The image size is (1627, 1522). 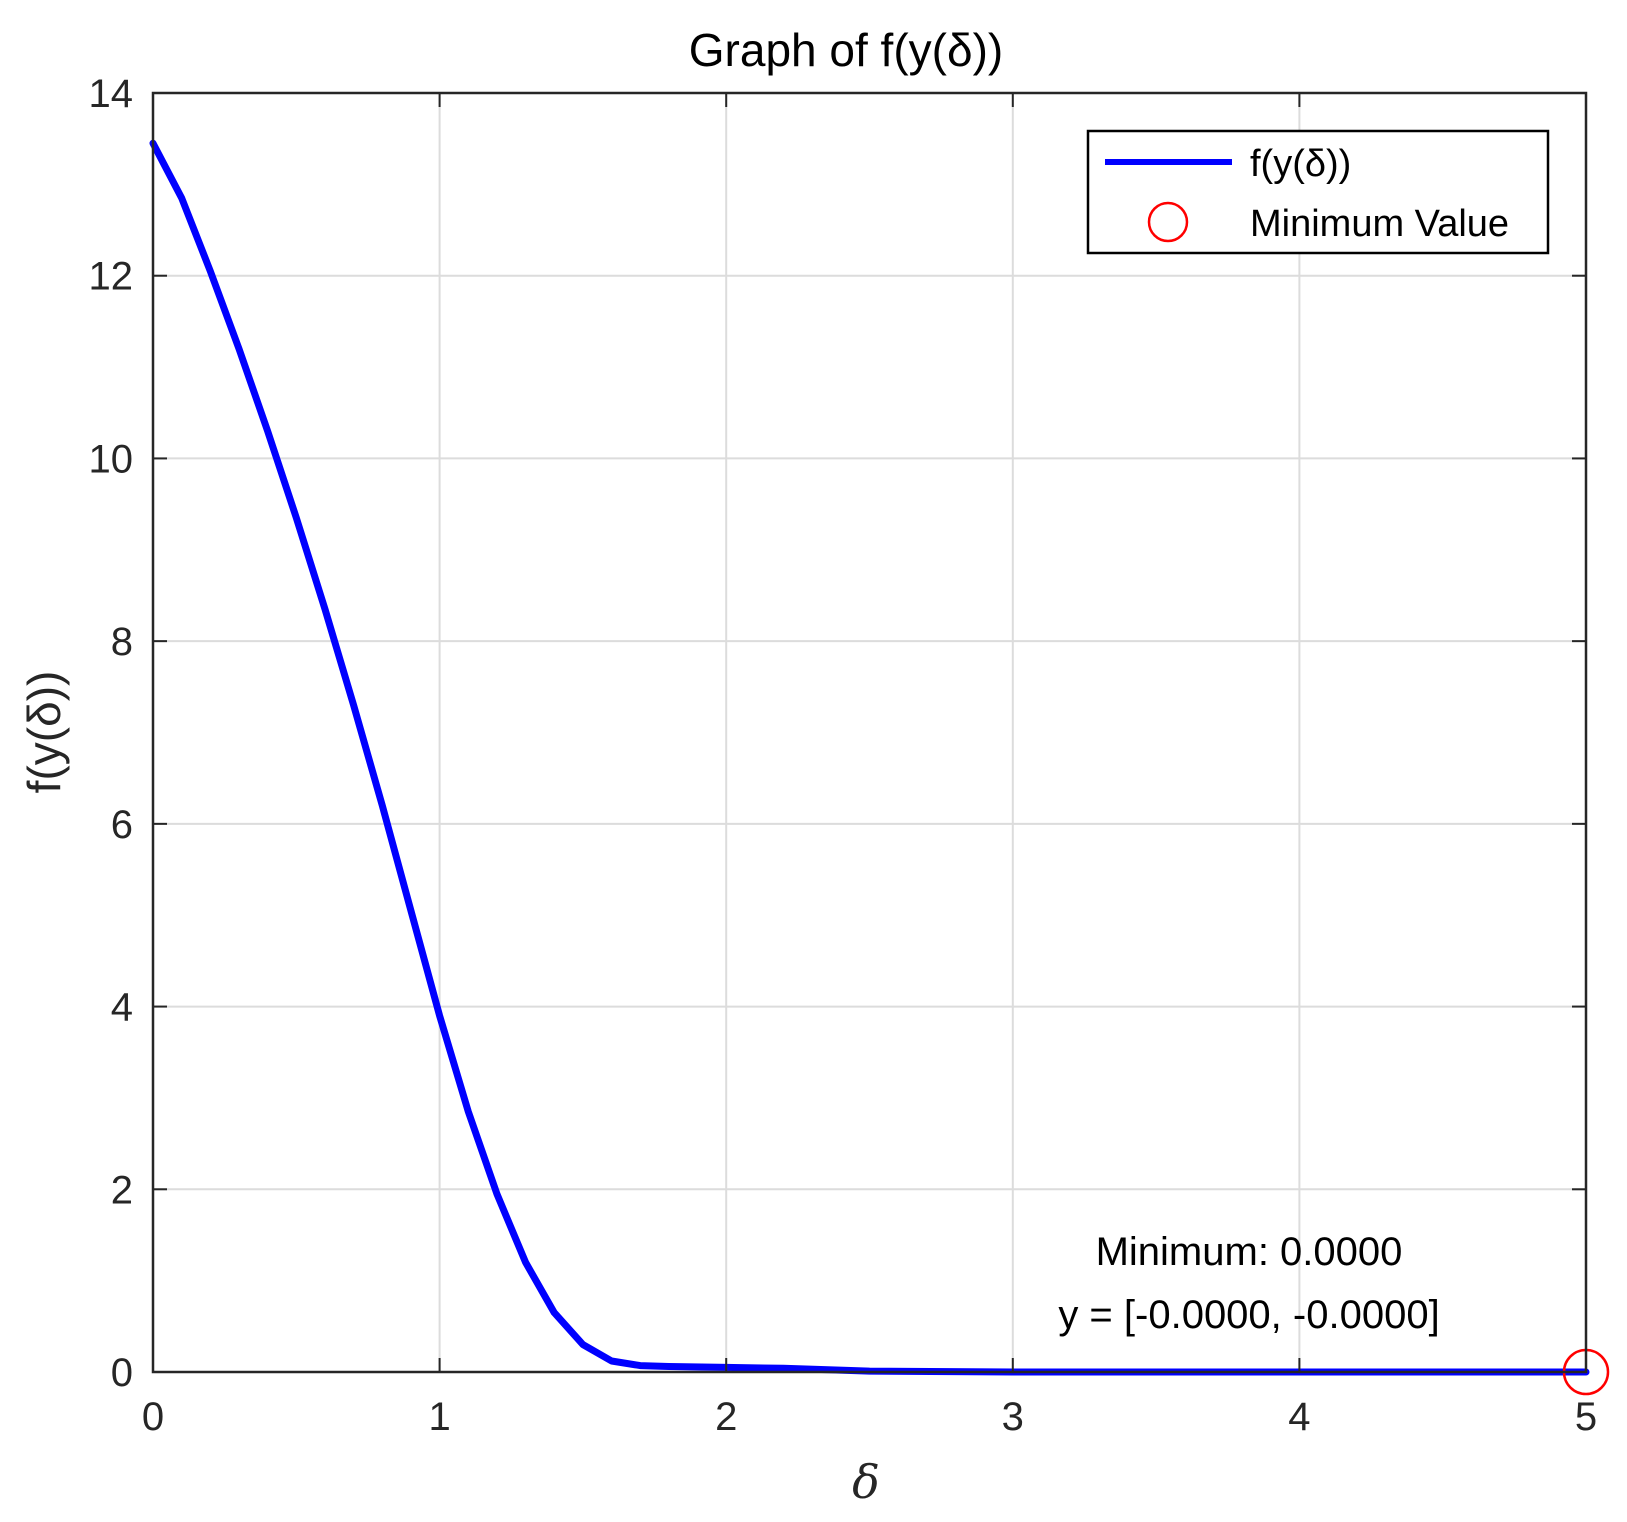 I want to click on chart-title: Graph of f(y(δ)), so click(x=846, y=50).